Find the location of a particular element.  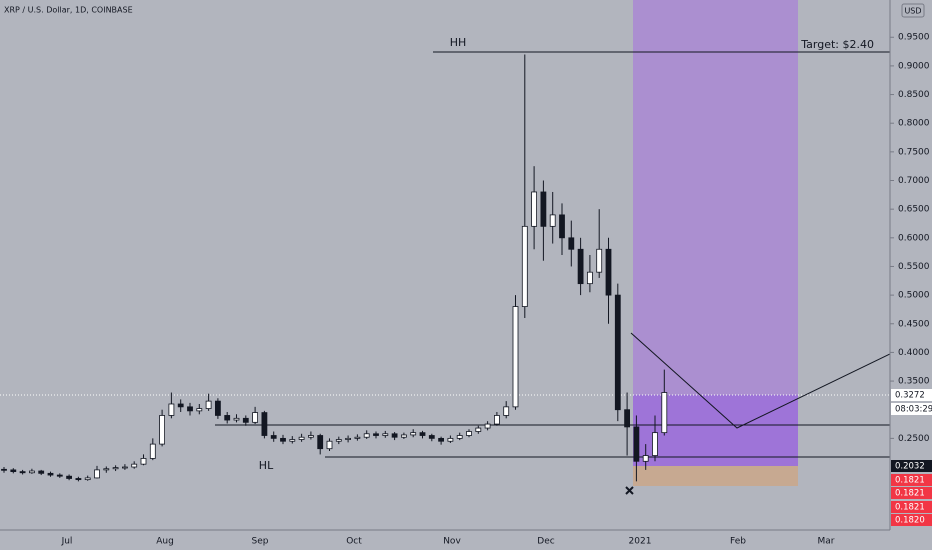

low-marker is located at coordinates (629, 490).